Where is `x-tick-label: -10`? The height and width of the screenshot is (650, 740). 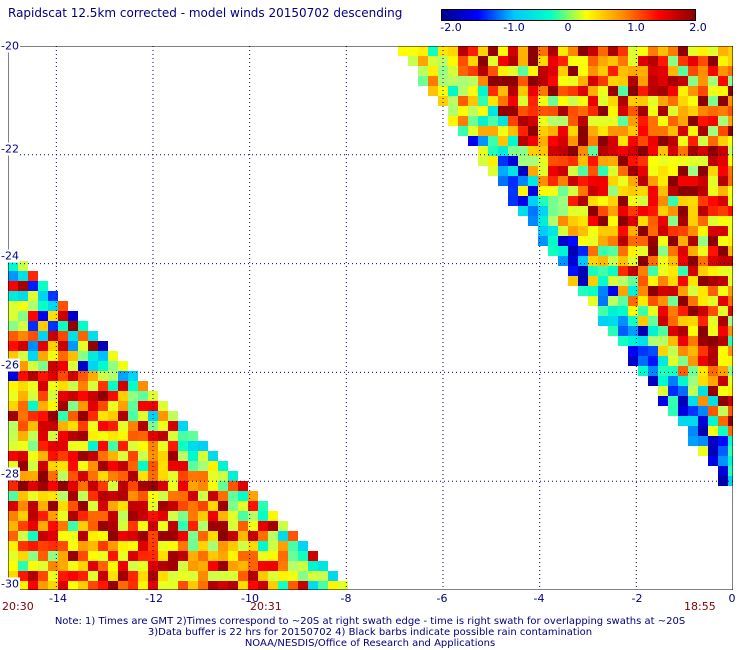
x-tick-label: -10 is located at coordinates (250, 598).